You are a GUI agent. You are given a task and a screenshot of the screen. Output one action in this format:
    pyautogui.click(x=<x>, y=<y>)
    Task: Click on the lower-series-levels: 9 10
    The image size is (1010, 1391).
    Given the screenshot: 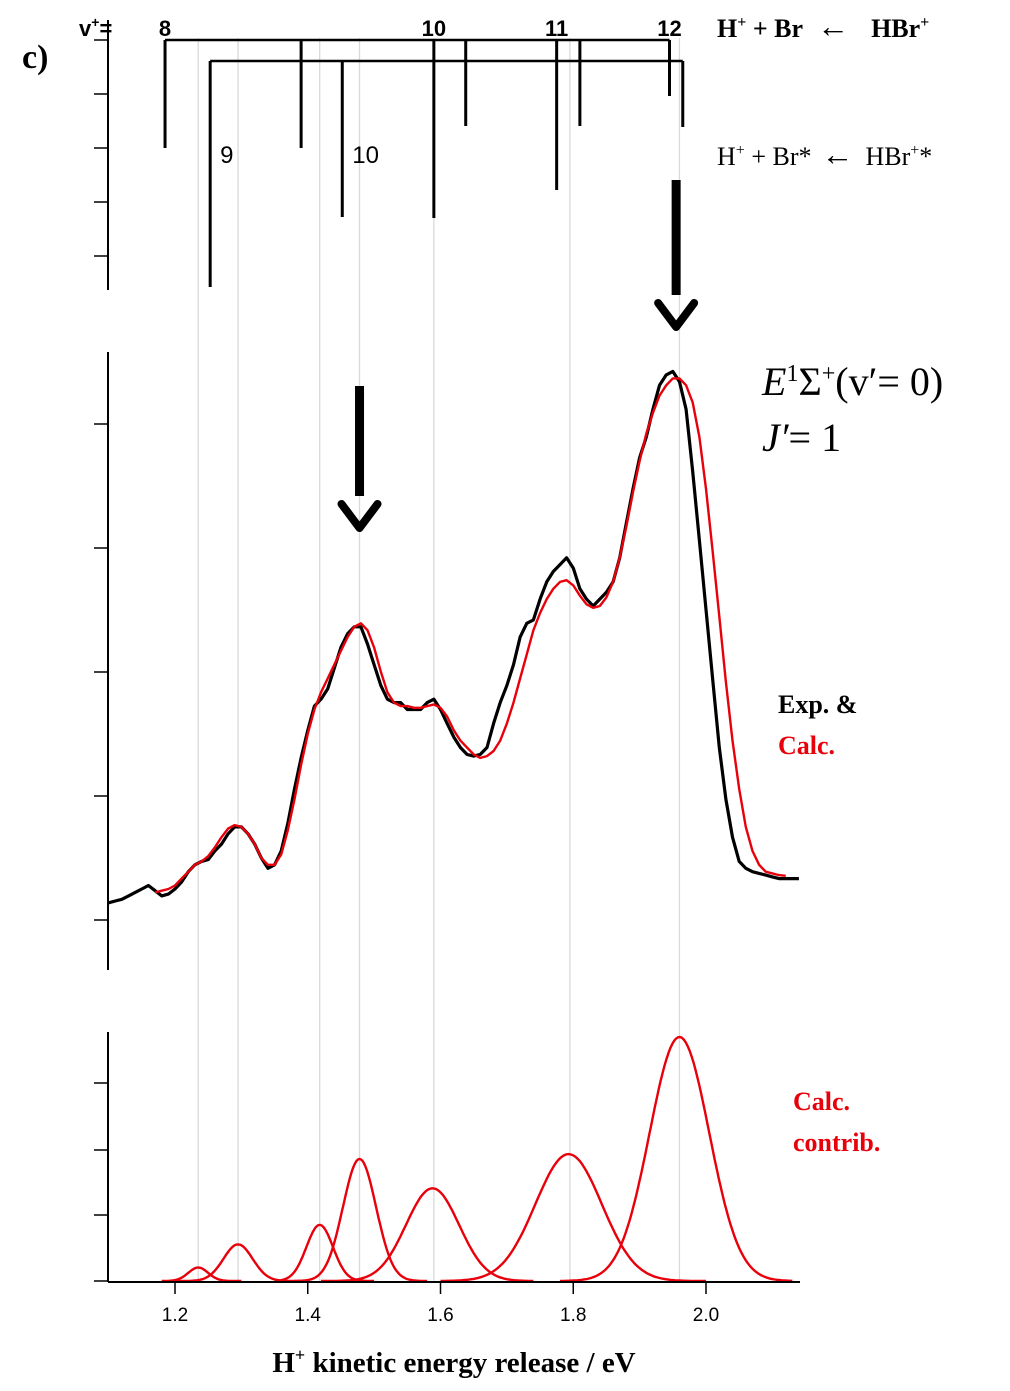 What is the action you would take?
    pyautogui.click(x=446, y=173)
    